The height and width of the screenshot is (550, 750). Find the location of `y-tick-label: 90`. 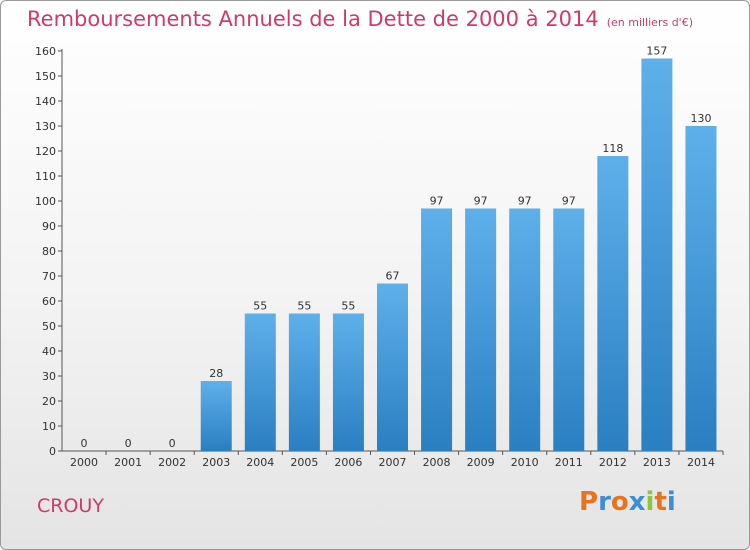

y-tick-label: 90 is located at coordinates (49, 226).